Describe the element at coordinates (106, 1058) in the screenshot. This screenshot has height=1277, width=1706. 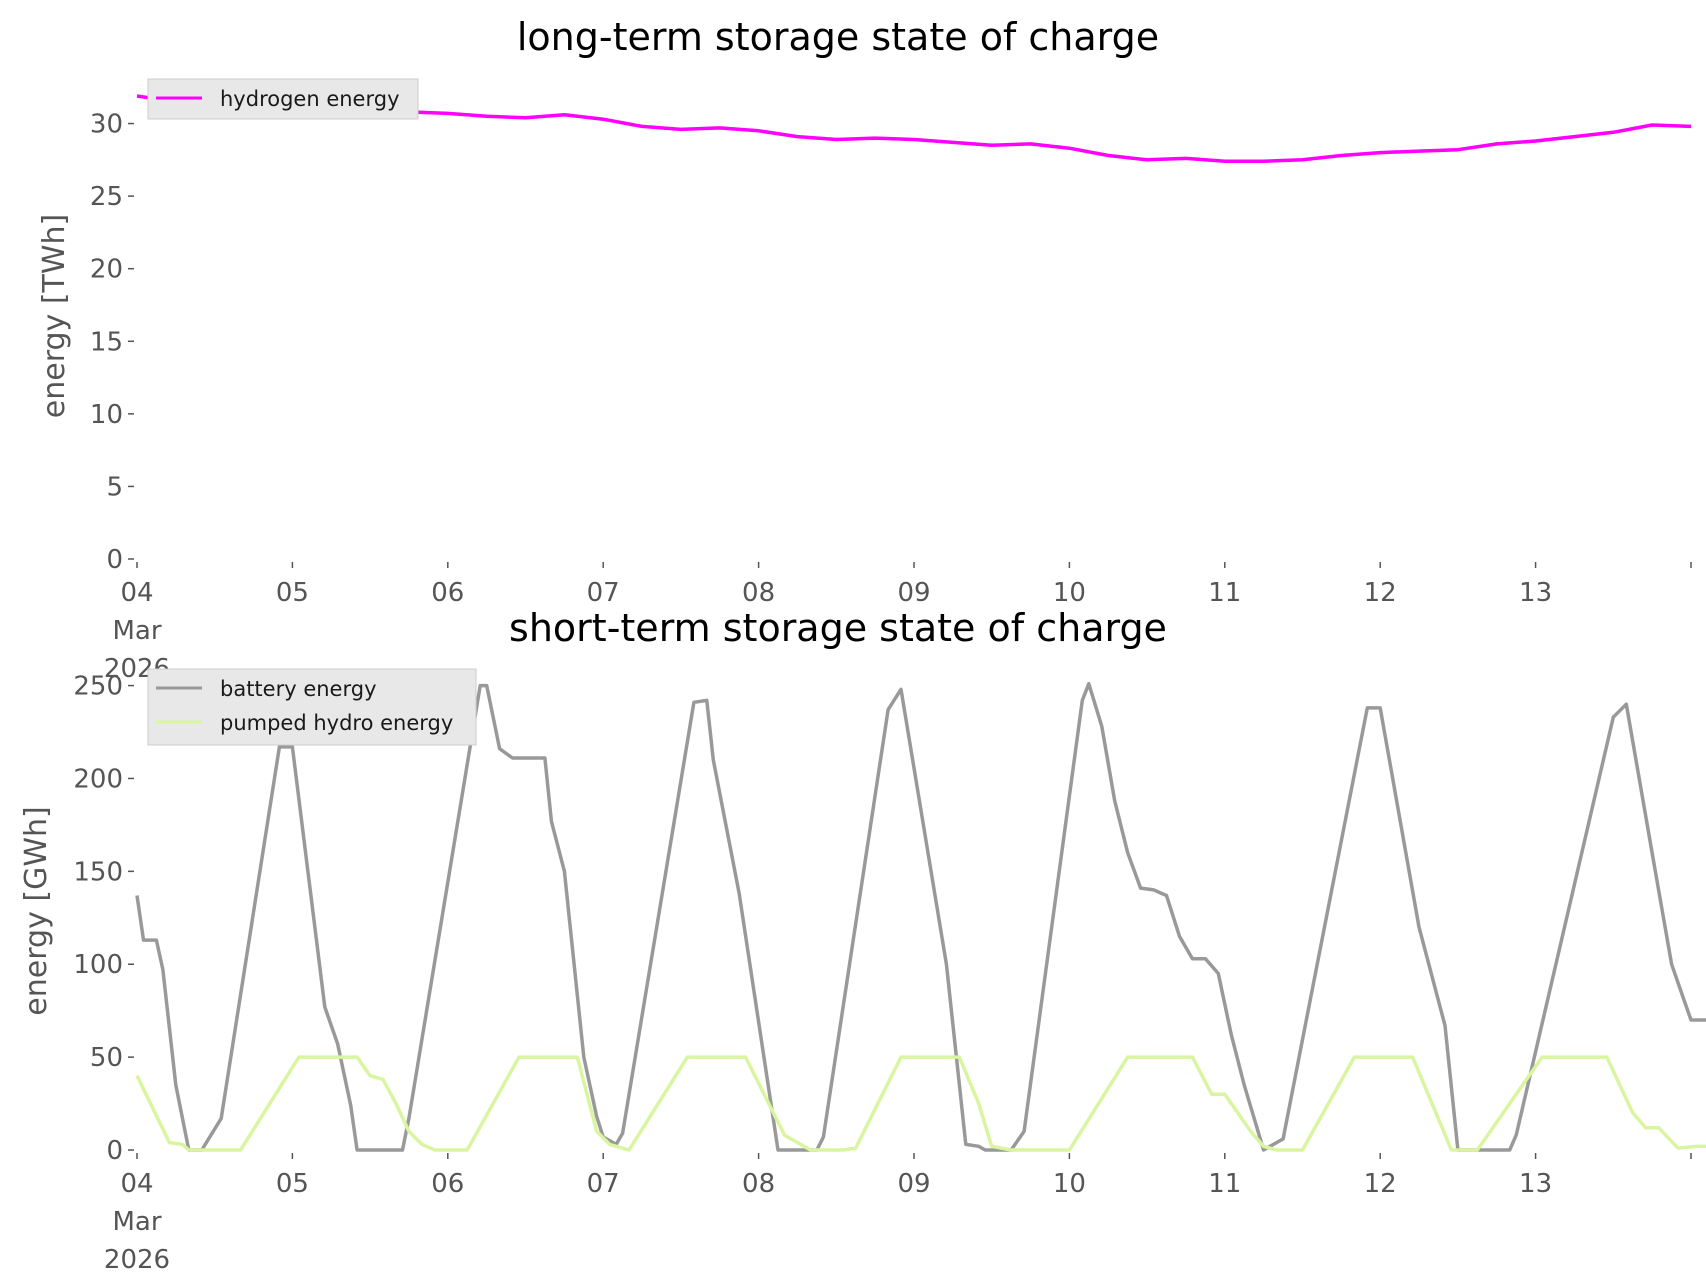
I see `short-term-y-tick-label: 50` at that location.